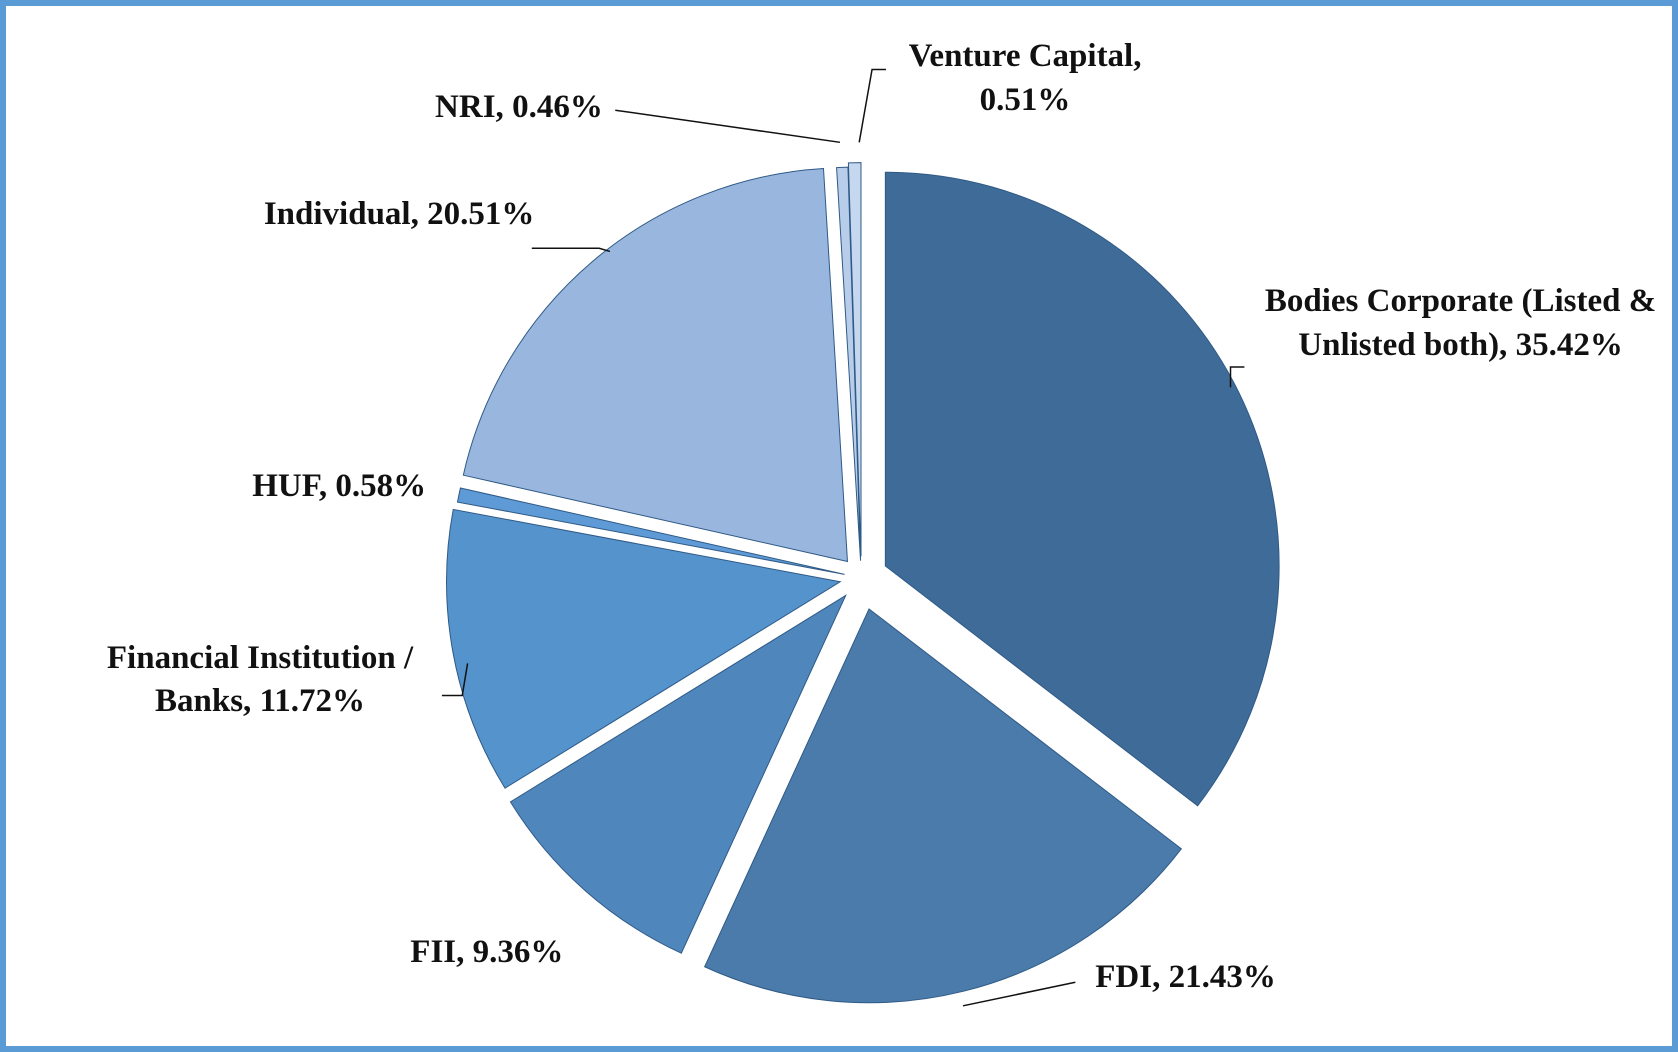  I want to click on label-value: 11.72%, so click(312, 701).